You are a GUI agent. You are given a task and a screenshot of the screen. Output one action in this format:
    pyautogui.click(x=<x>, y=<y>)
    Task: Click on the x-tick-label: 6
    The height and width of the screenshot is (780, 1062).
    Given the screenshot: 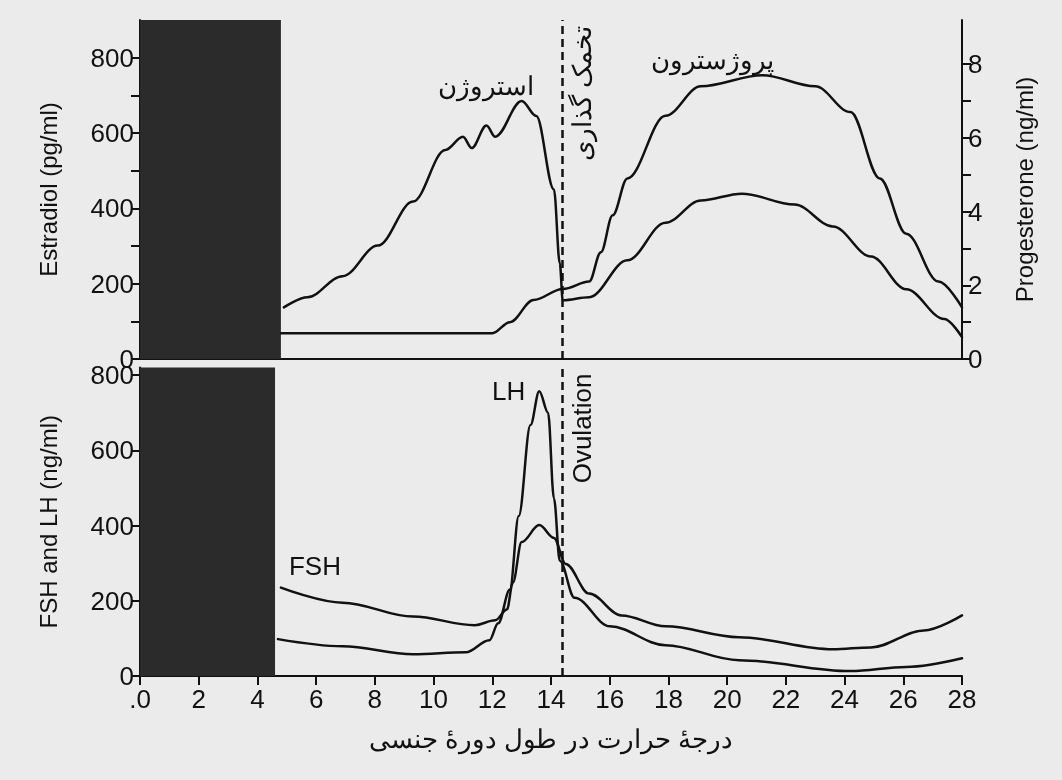 What is the action you would take?
    pyautogui.click(x=316, y=699)
    